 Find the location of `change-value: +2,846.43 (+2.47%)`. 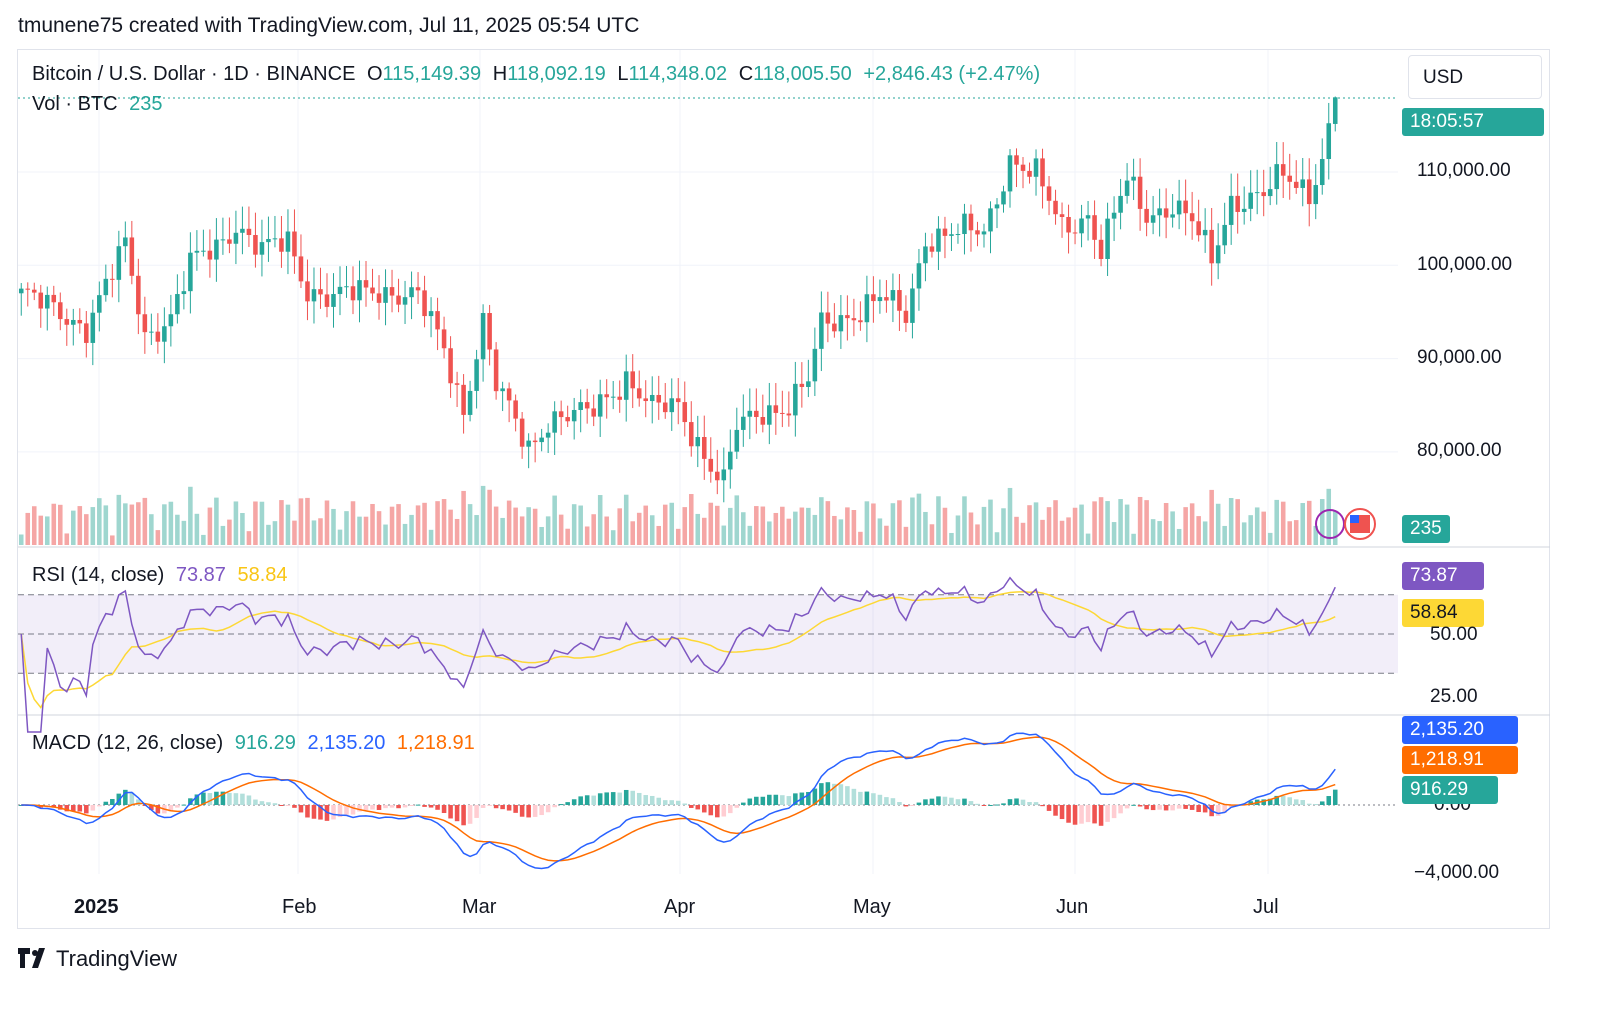

change-value: +2,846.43 (+2.47%) is located at coordinates (952, 74).